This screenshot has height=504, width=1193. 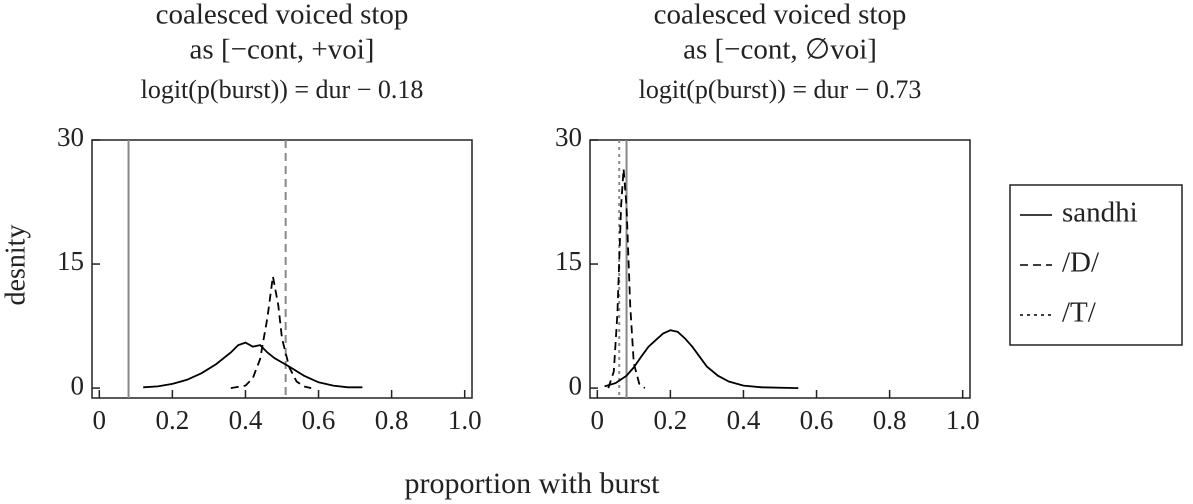 What do you see at coordinates (533, 483) in the screenshot?
I see `x-axis-label: proportion with burst` at bounding box center [533, 483].